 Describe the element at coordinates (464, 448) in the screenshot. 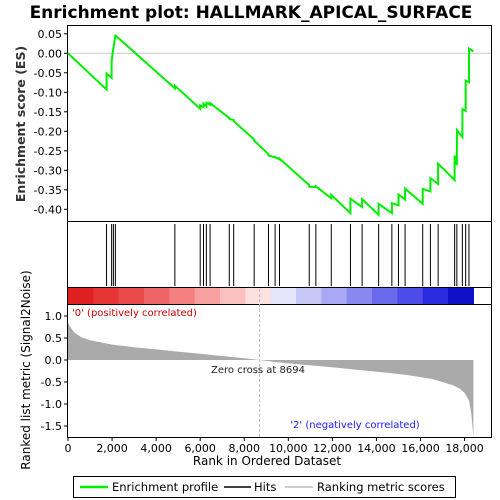

I see `x-tick-label: 18,000` at that location.